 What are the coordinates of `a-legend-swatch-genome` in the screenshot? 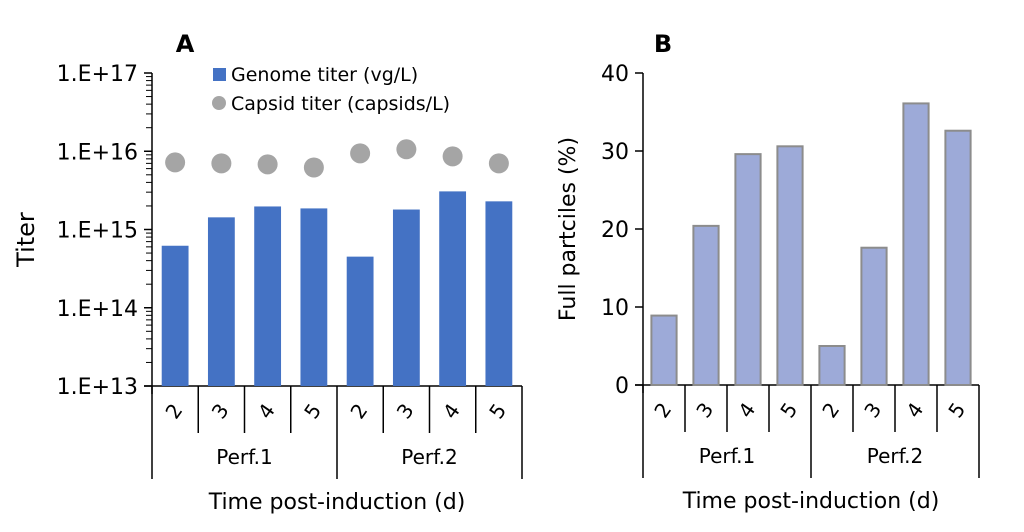 It's located at (219, 74).